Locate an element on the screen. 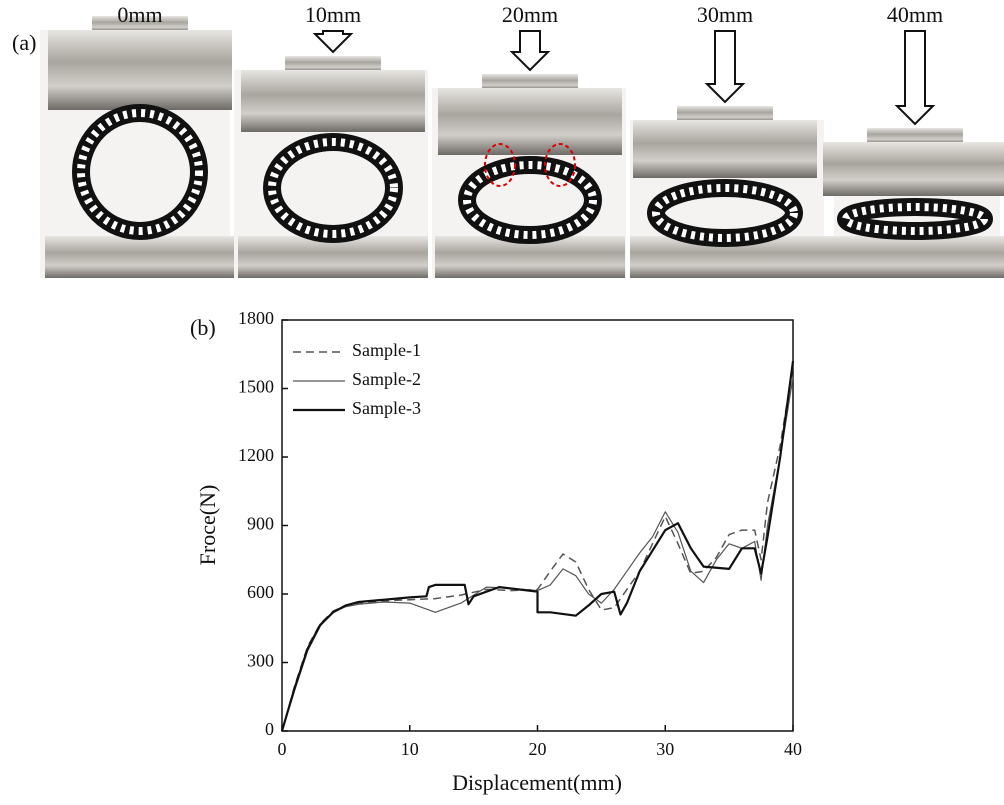 The height and width of the screenshot is (805, 1004). x-axis-label: Displacement(mm) is located at coordinates (537, 782).